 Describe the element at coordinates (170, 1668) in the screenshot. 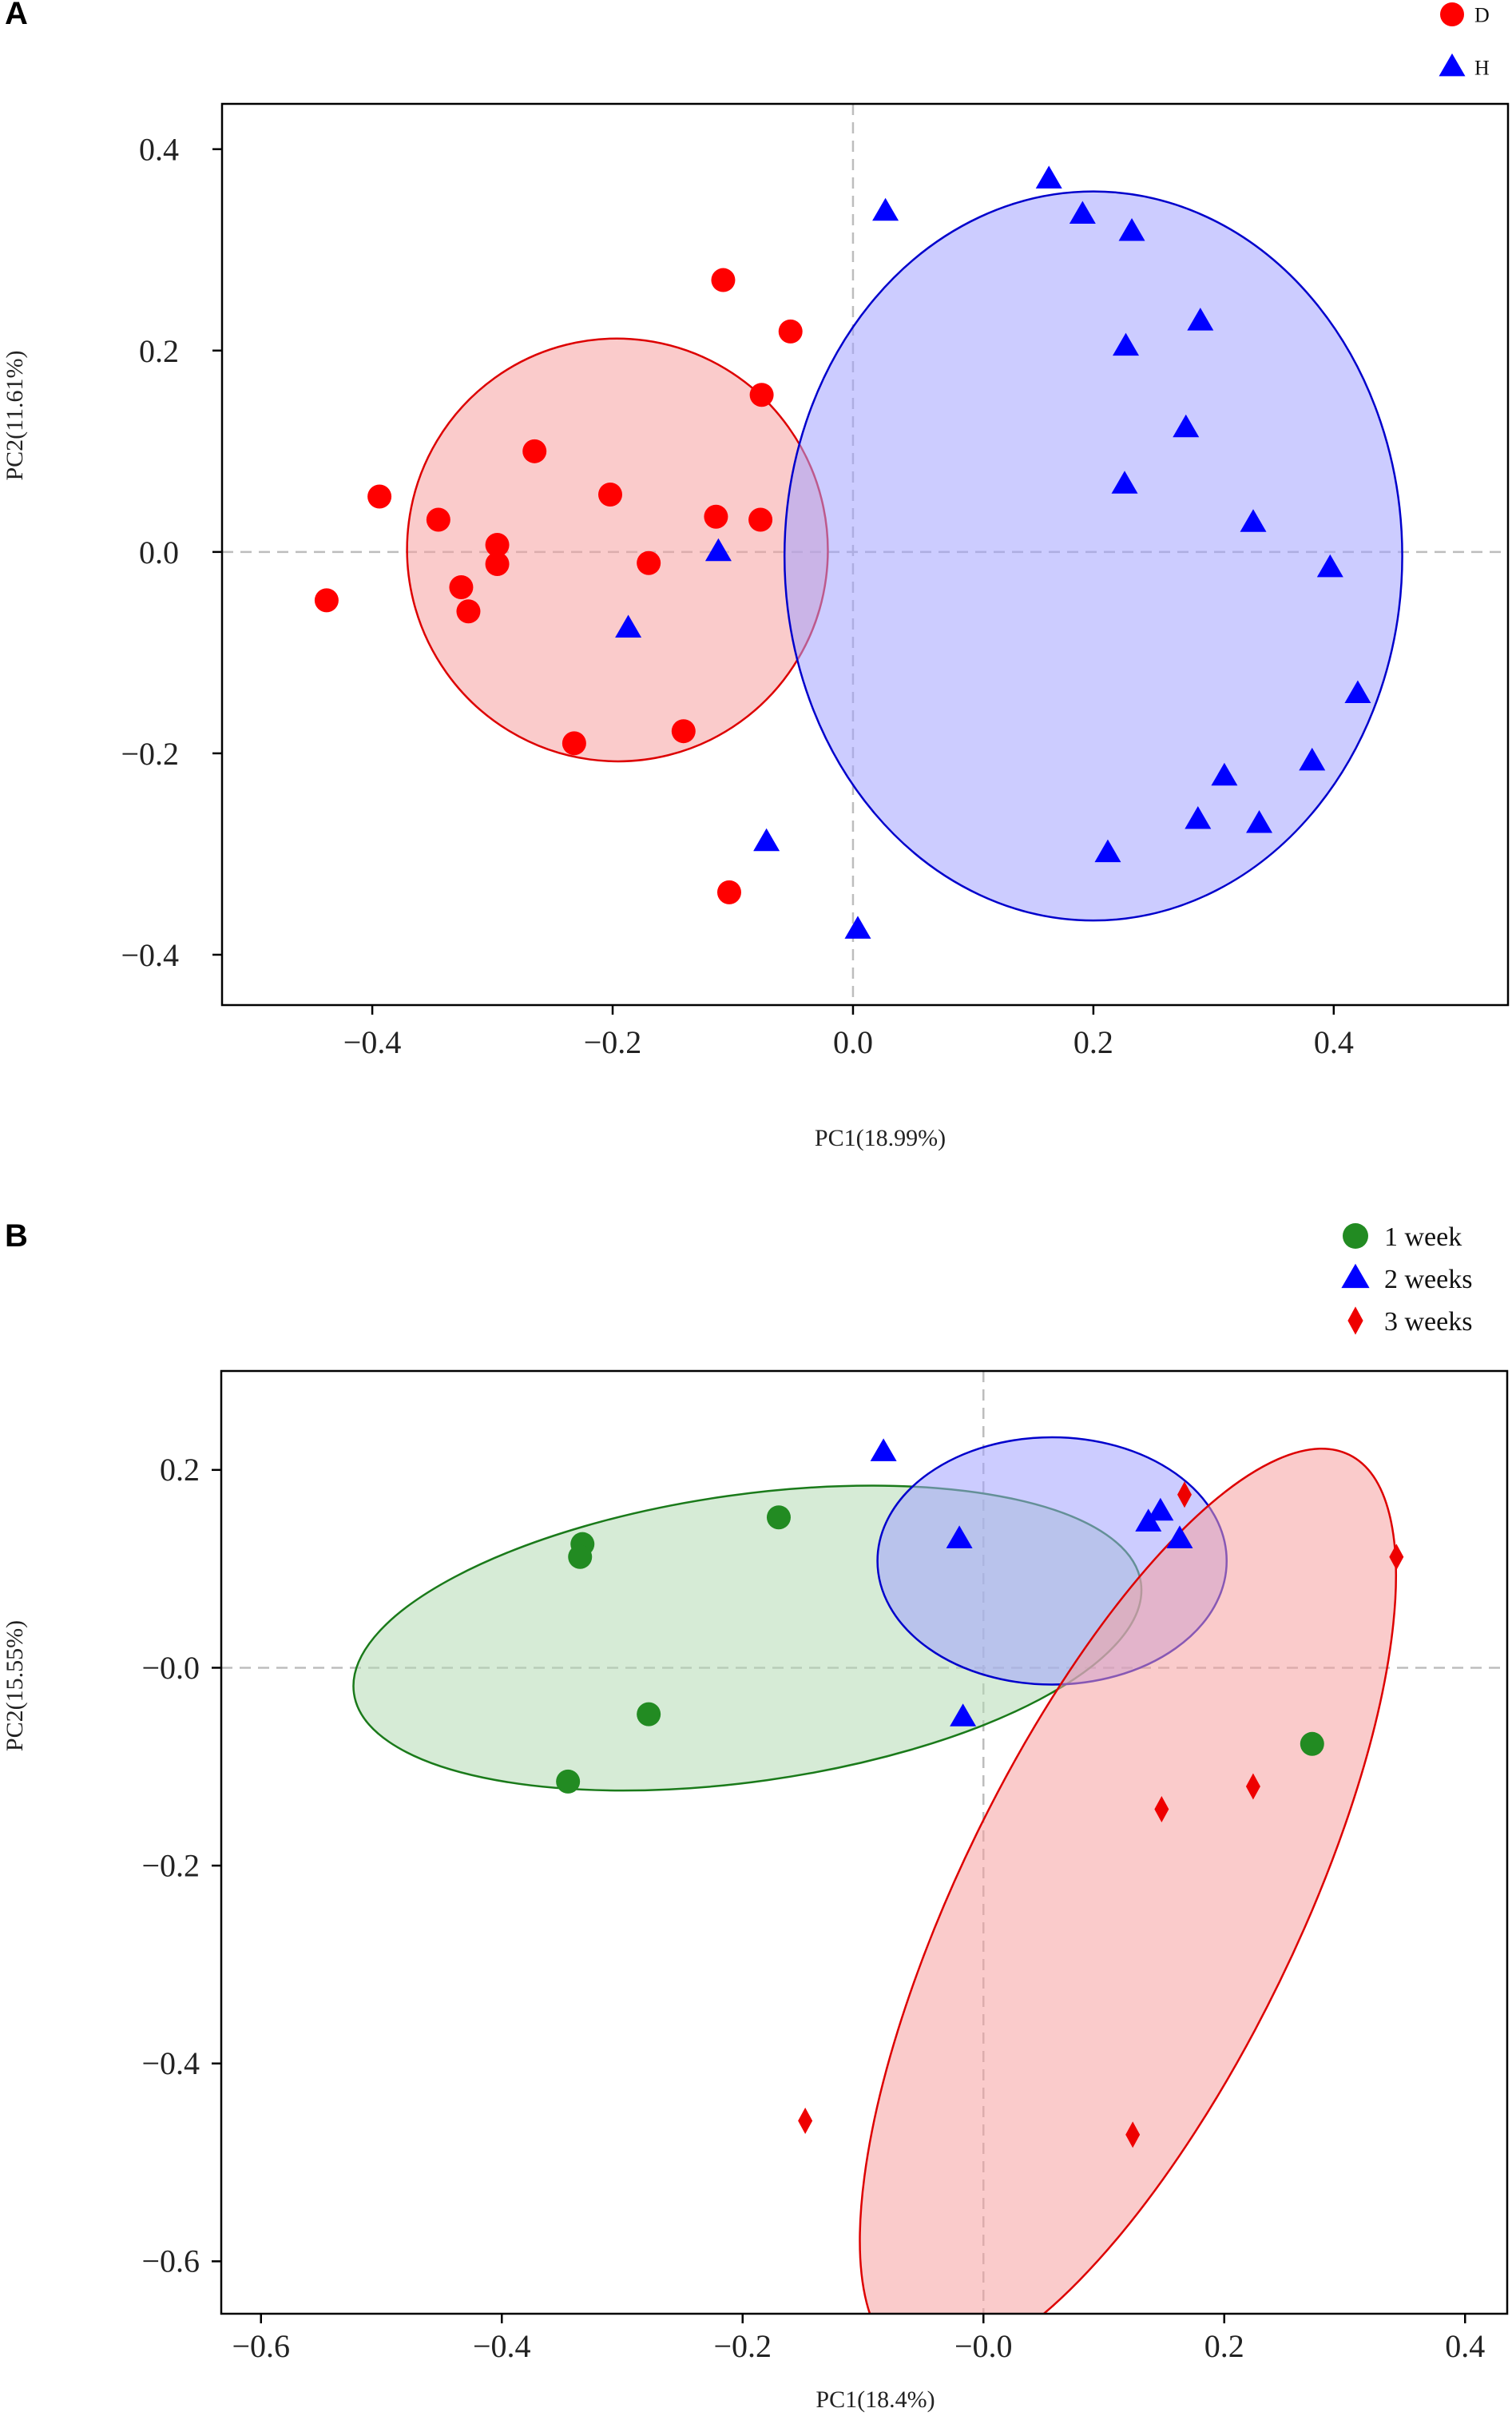

I see `y-tick-label: −0.0` at that location.